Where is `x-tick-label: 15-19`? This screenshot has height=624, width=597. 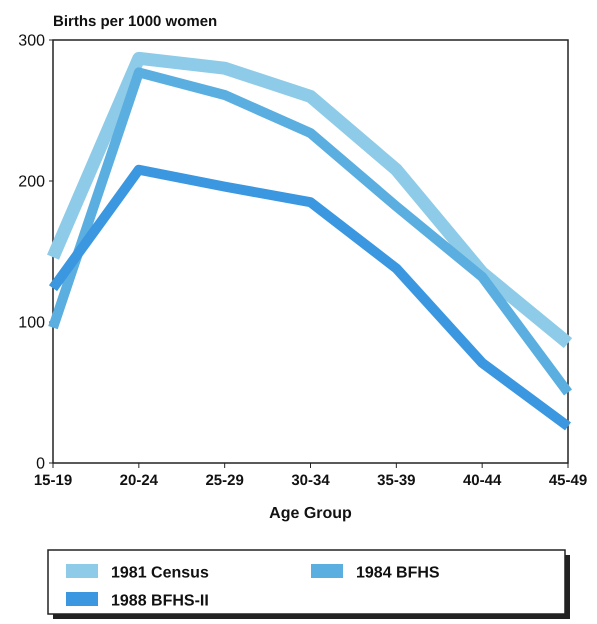
x-tick-label: 15-19 is located at coordinates (53, 480).